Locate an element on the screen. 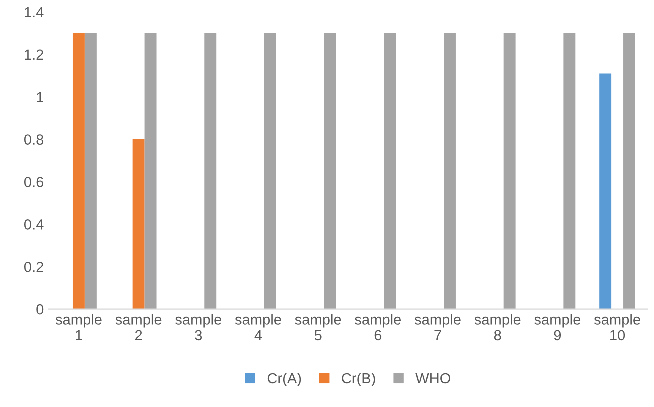  y-tick-label: 1 is located at coordinates (40, 97).